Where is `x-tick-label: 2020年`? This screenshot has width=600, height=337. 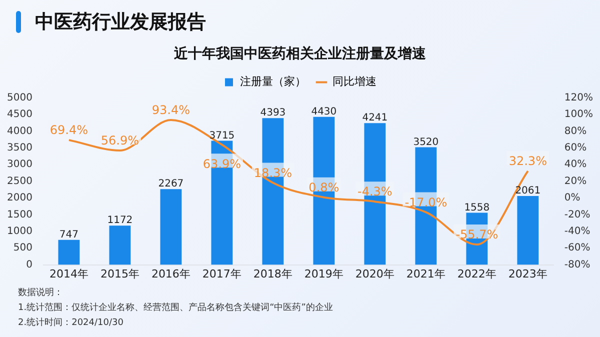
x-tick-label: 2020年 is located at coordinates (374, 273).